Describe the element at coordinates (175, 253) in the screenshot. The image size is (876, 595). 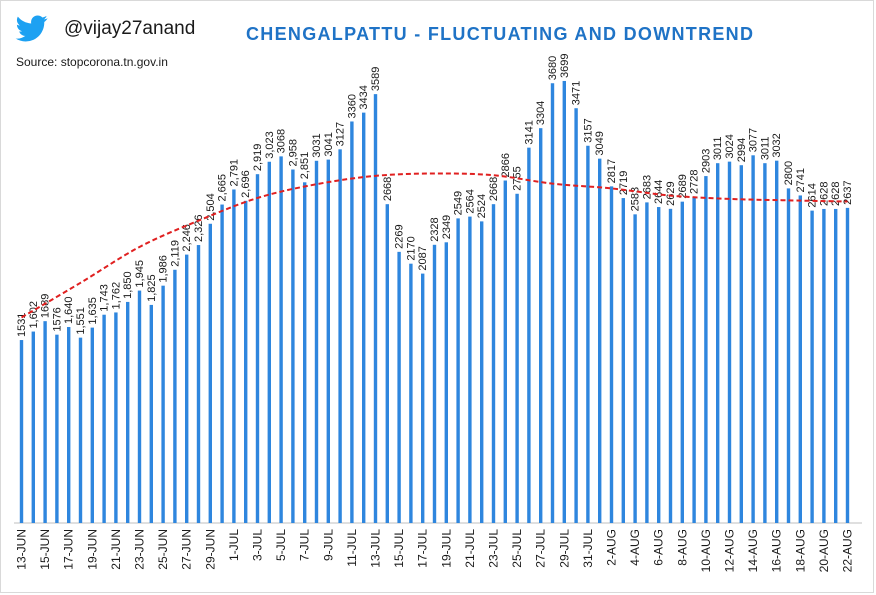
I see `data-label: 2,119` at that location.